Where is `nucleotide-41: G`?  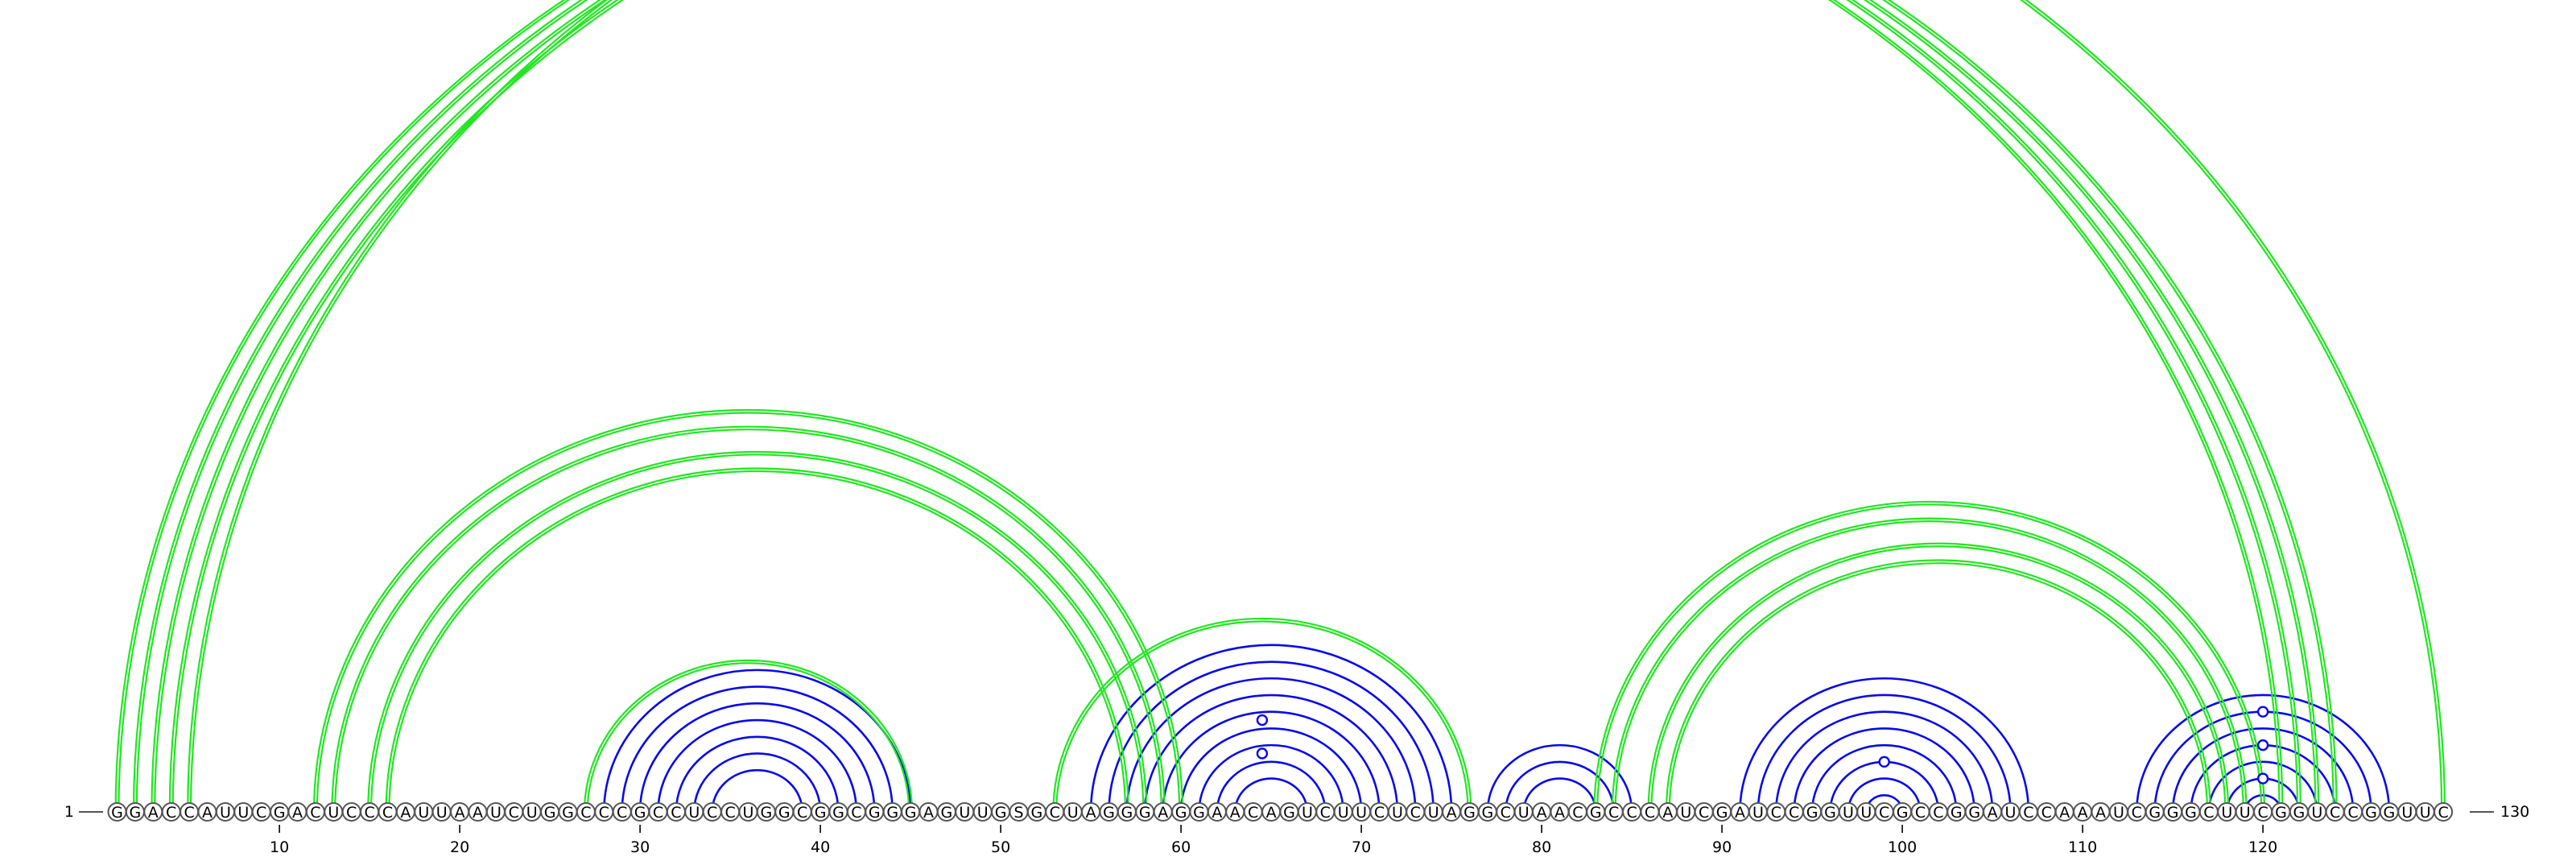
nucleotide-41: G is located at coordinates (838, 812).